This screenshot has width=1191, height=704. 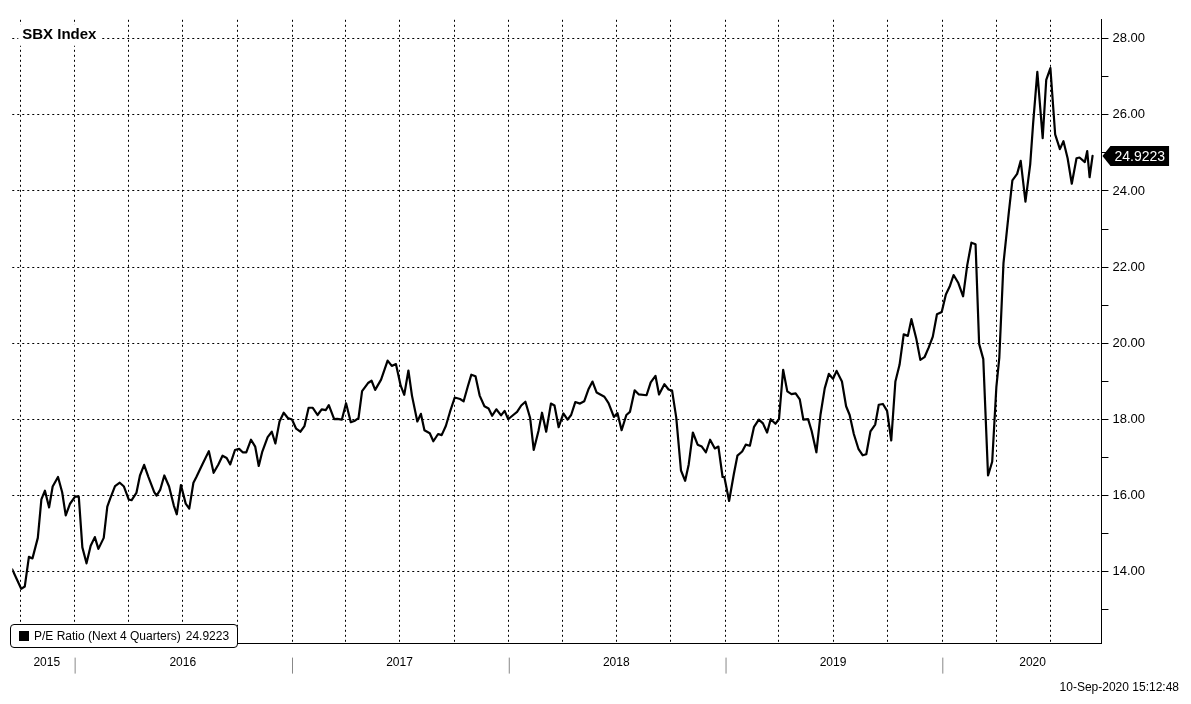 I want to click on y-tick-label: 16.00, so click(x=1129, y=494).